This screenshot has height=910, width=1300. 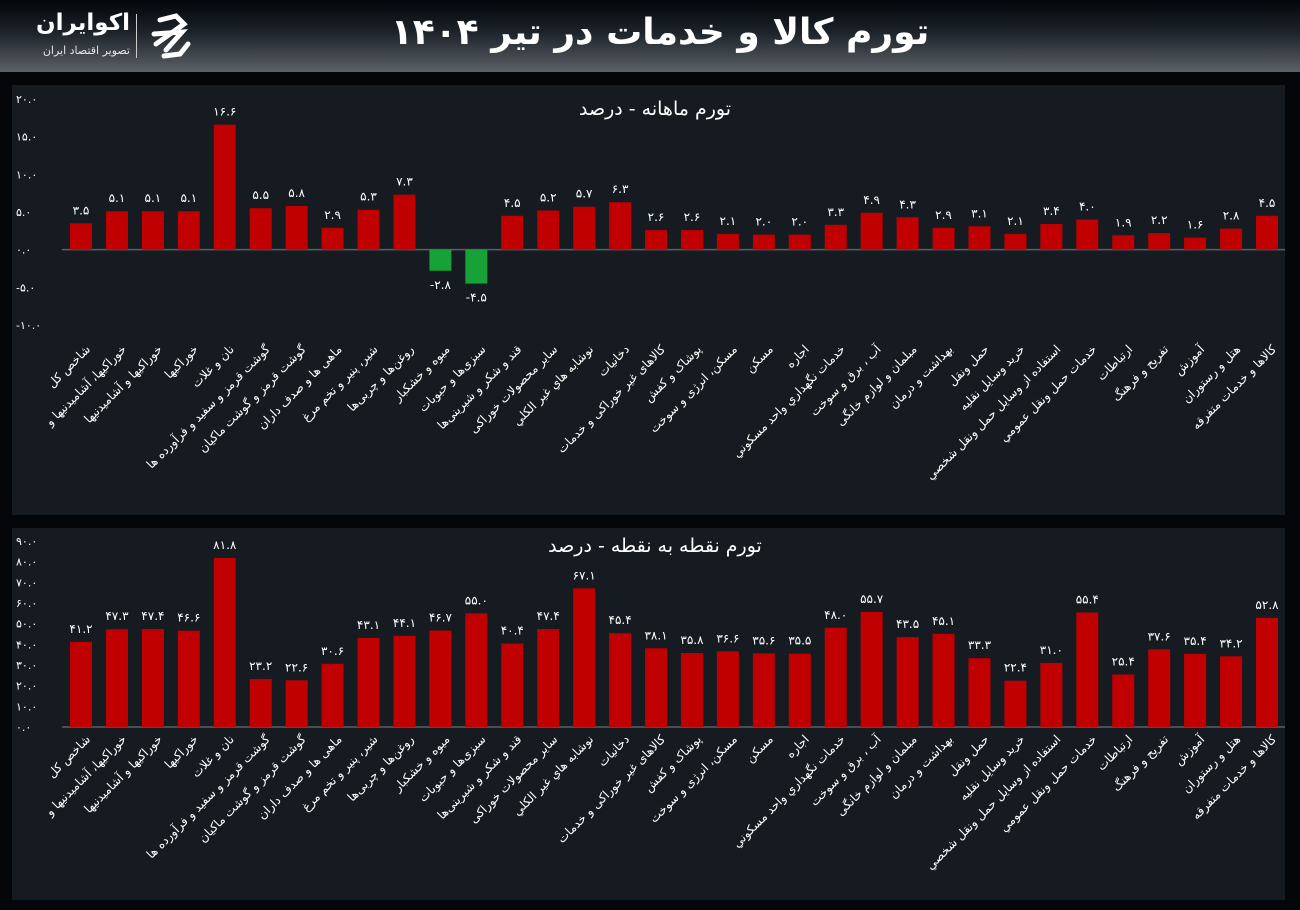 What do you see at coordinates (763, 640) in the screenshot?
I see `data-label: ۳۵.۶` at bounding box center [763, 640].